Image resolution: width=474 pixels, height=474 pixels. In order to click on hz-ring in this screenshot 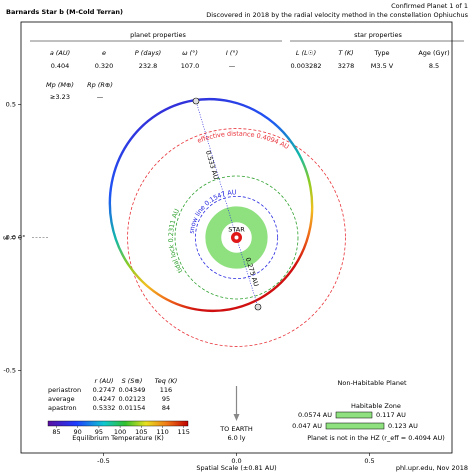, I will do `click(236, 237)`.